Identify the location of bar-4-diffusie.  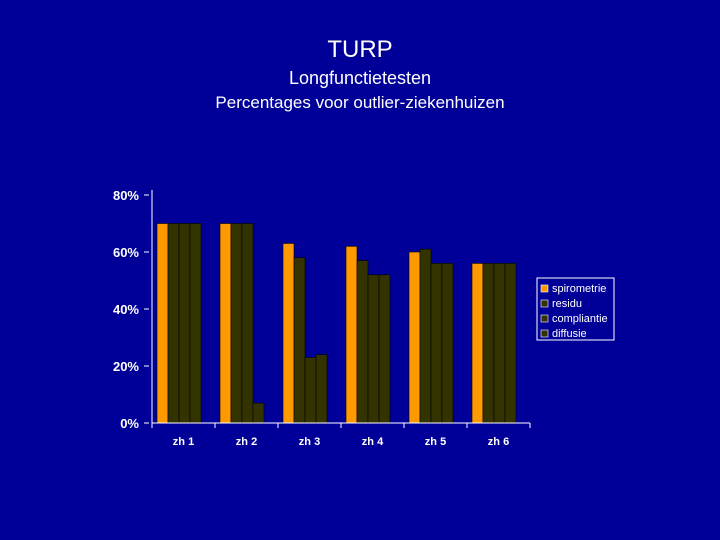
(384, 349).